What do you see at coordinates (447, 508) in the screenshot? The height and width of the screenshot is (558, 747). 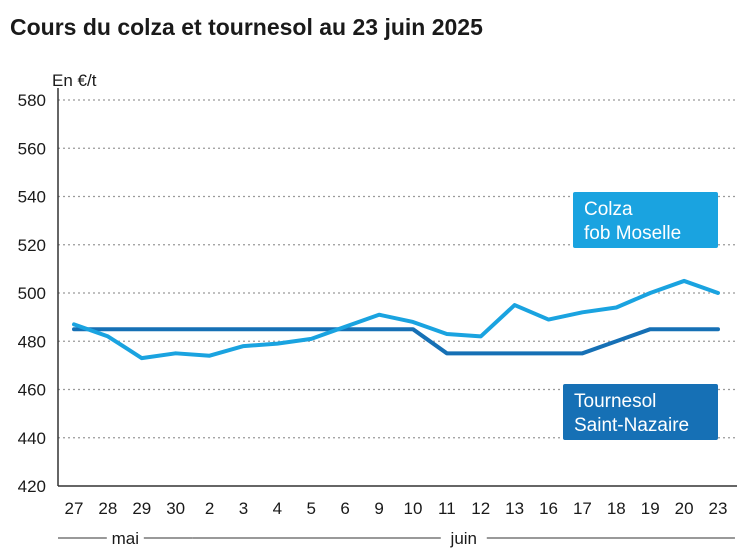 I see `x-tick-label: 11` at bounding box center [447, 508].